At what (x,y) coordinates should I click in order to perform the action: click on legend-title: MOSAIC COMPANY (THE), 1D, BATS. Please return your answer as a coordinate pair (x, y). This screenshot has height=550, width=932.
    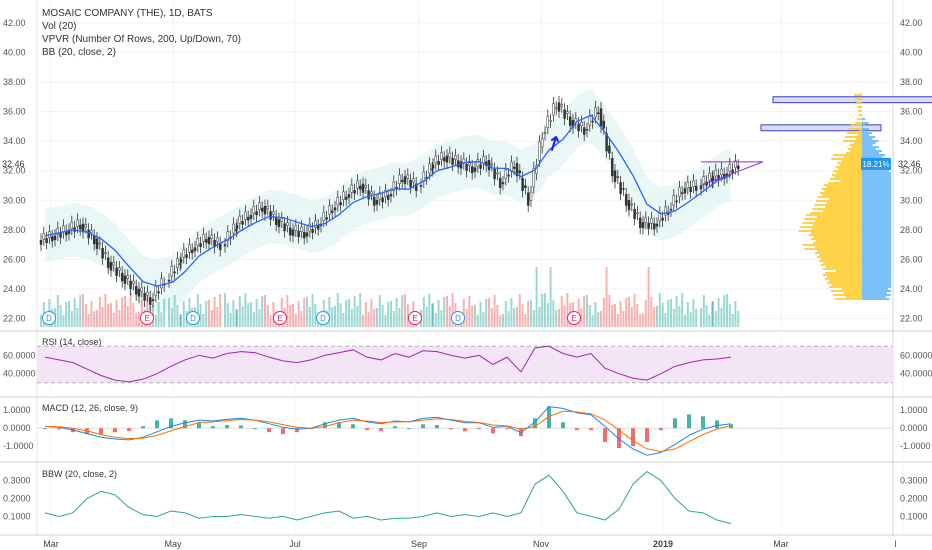
    Looking at the image, I should click on (127, 13).